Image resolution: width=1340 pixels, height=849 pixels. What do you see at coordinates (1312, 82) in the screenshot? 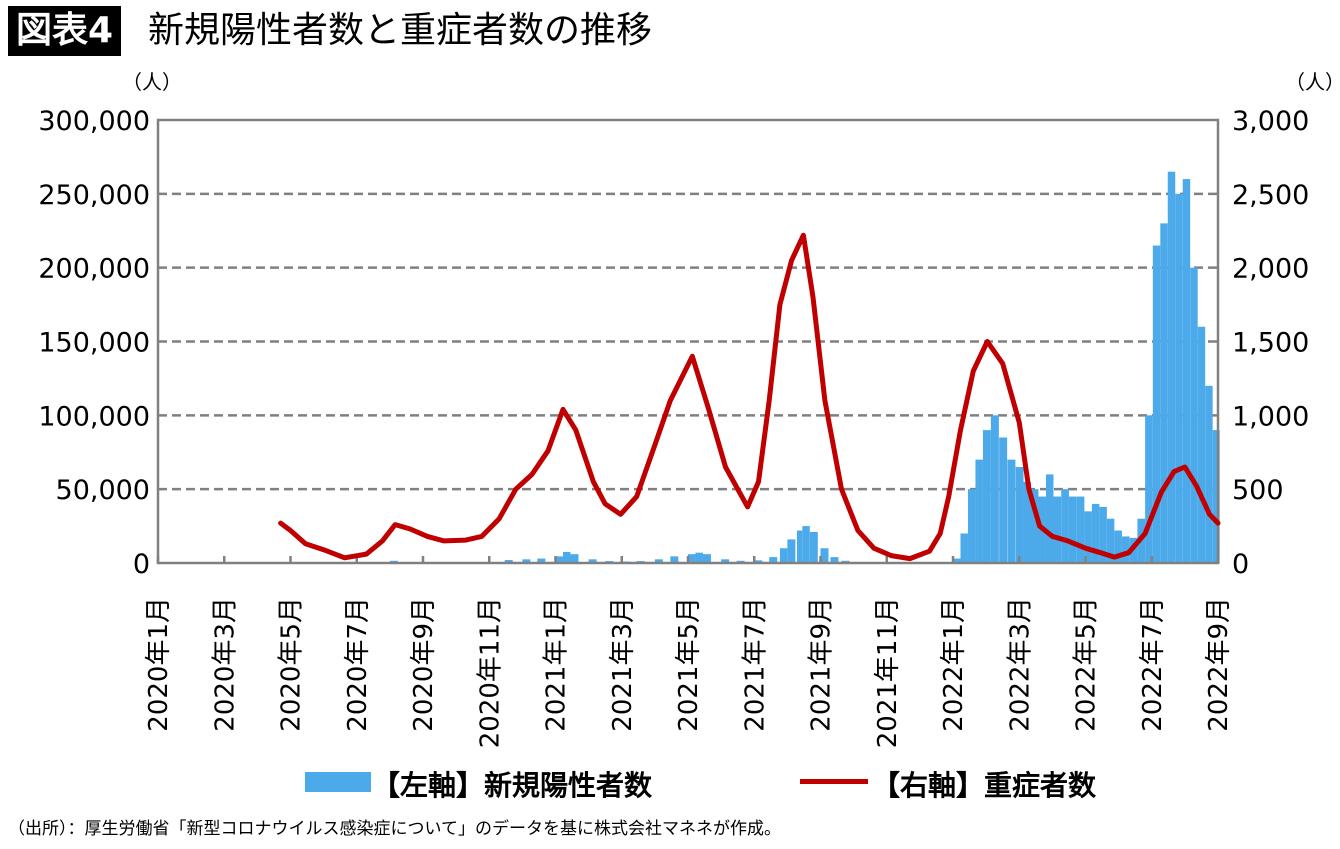
I see `right-axis-unit: （人）` at bounding box center [1312, 82].